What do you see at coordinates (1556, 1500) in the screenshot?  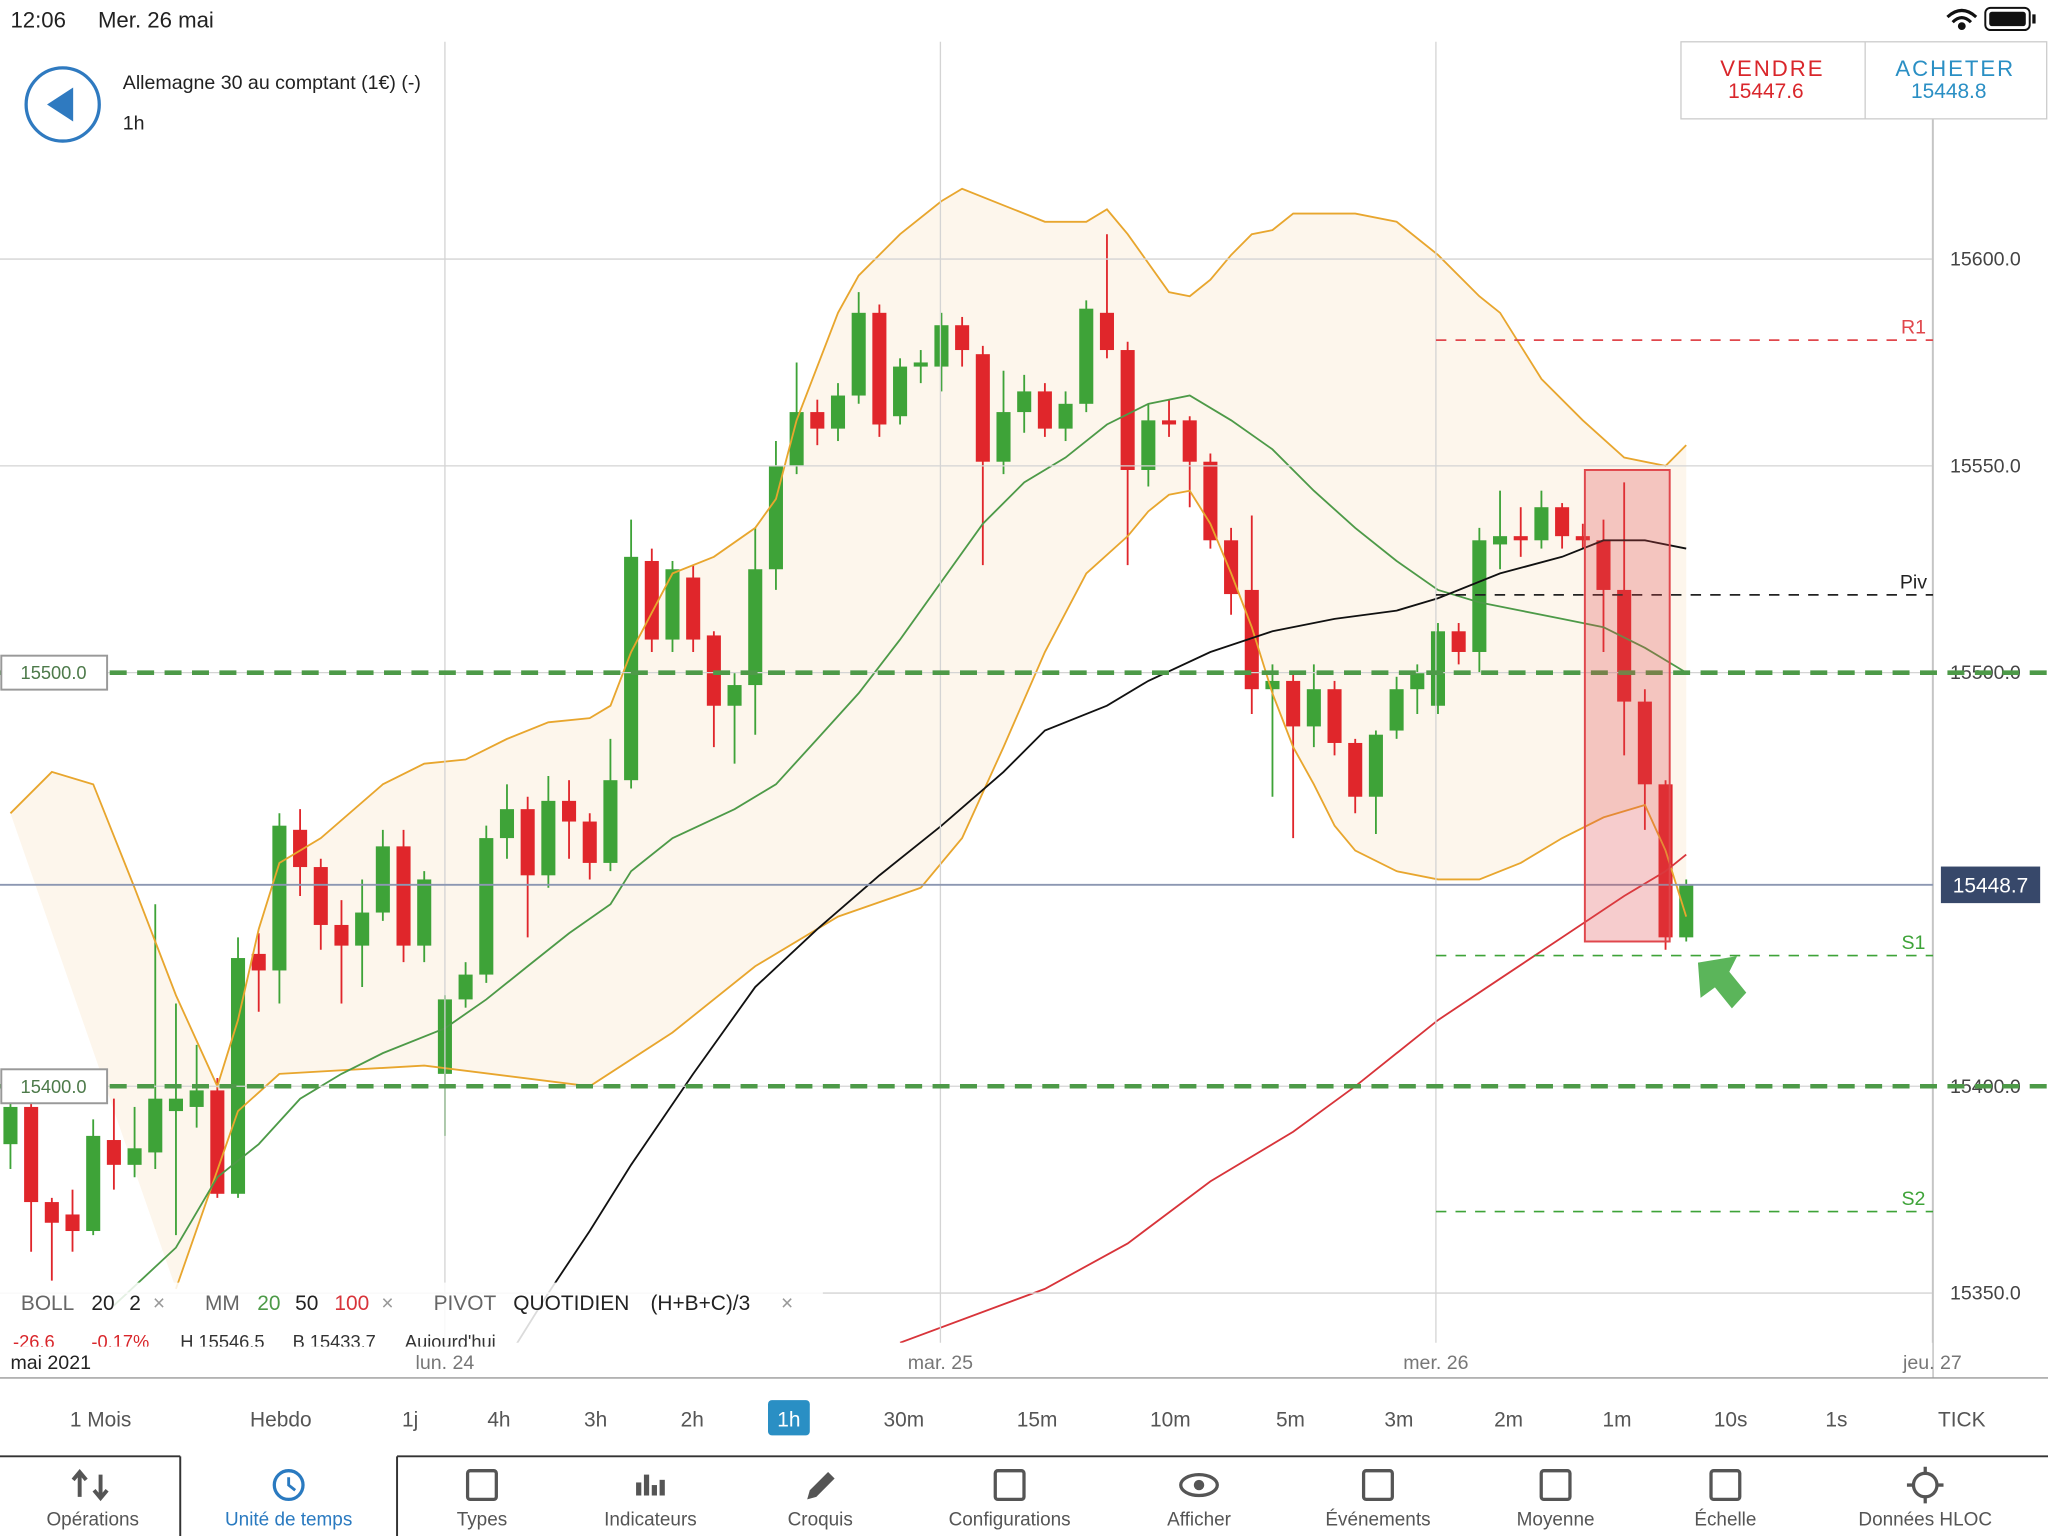 I see `toolbar-button: Moyenne` at bounding box center [1556, 1500].